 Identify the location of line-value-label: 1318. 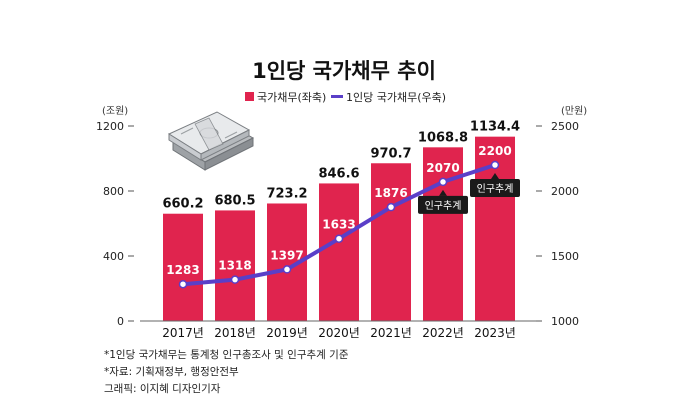
(234, 266).